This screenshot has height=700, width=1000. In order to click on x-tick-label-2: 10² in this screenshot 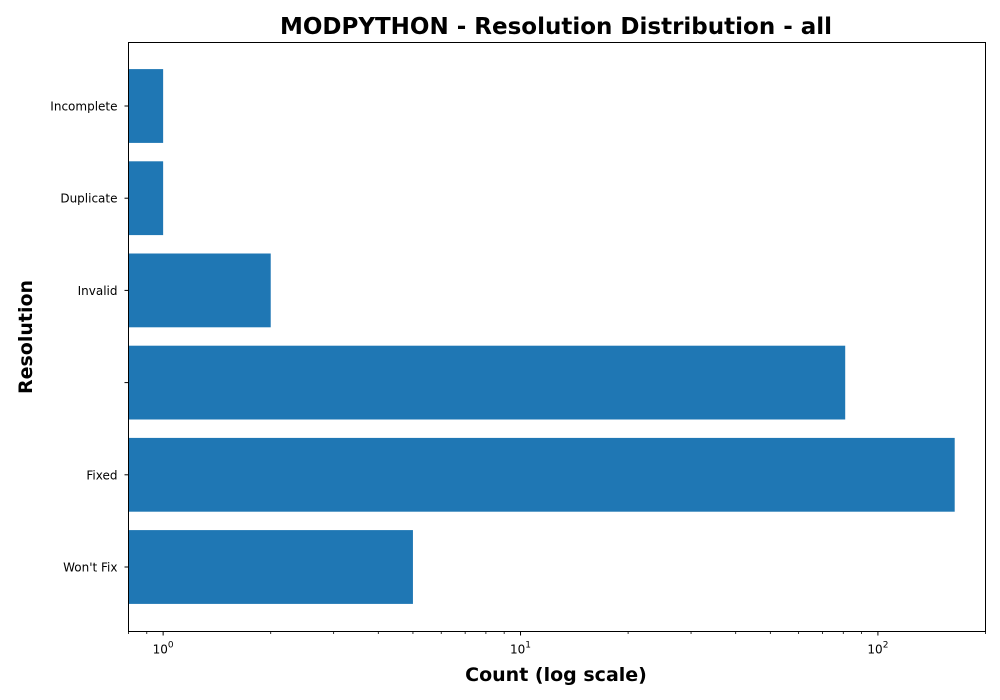, I will do `click(877, 649)`.